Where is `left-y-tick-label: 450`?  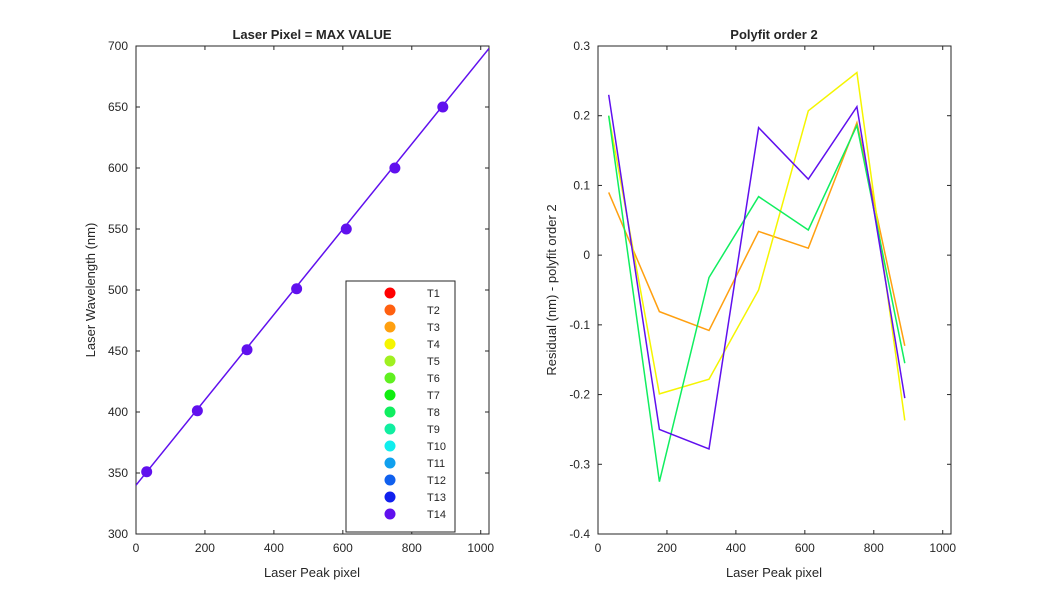 left-y-tick-label: 450 is located at coordinates (118, 351).